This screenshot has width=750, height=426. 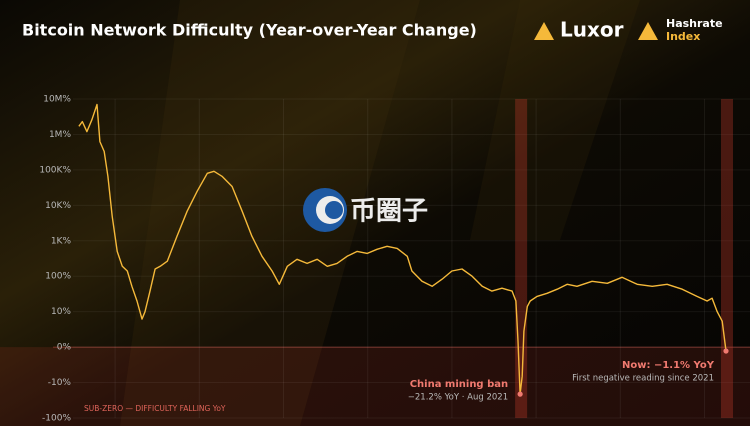 I want to click on zone-label: SUB-ZERO — DIFFICULTY FALLING YoY, so click(x=155, y=408).